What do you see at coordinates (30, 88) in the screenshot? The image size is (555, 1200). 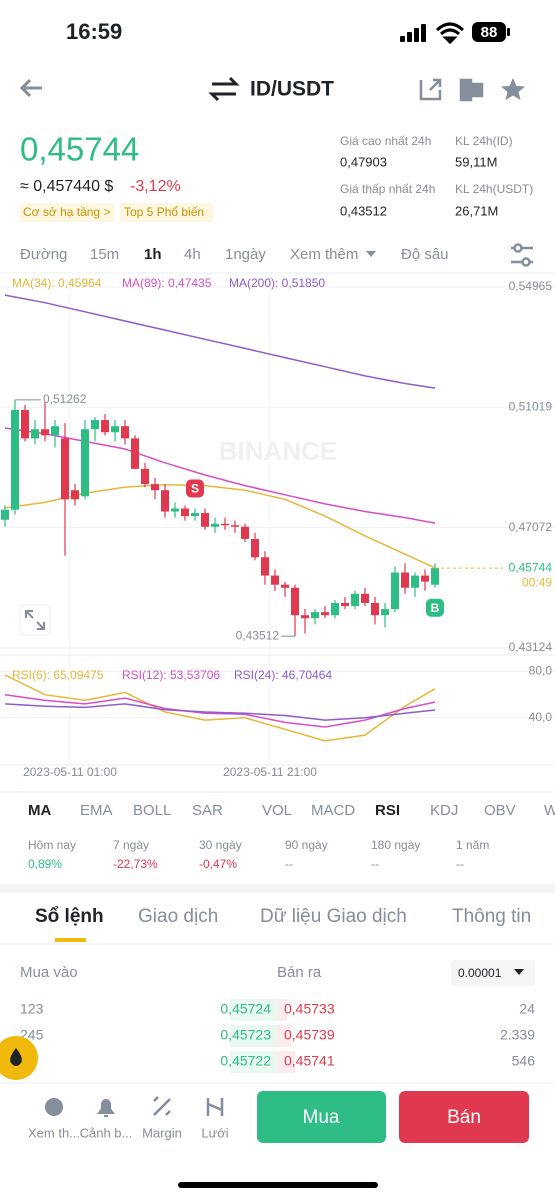 I see `back-button` at bounding box center [30, 88].